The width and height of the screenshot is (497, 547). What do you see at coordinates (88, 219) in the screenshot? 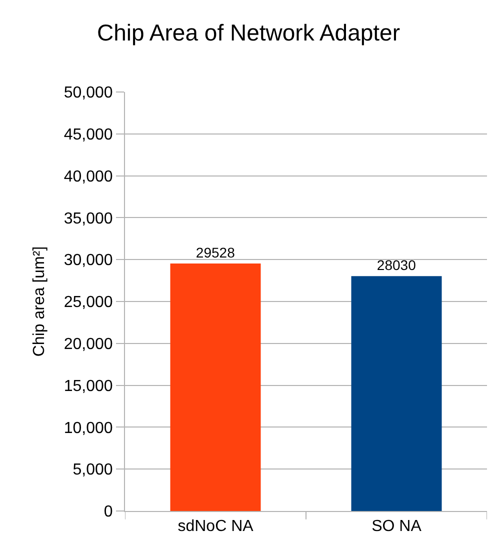
I see `y-tick-label: 35,000` at bounding box center [88, 219].